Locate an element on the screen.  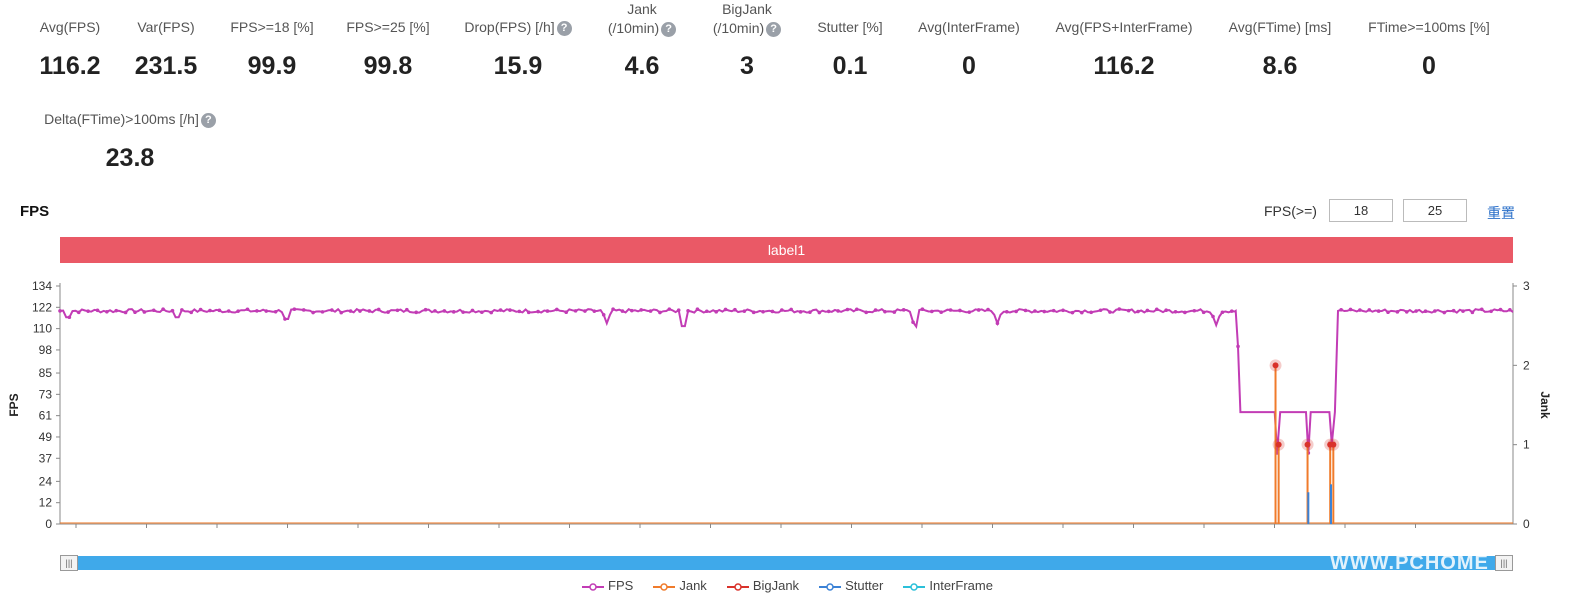
scrollbar-left-handle: ||| is located at coordinates (69, 563).